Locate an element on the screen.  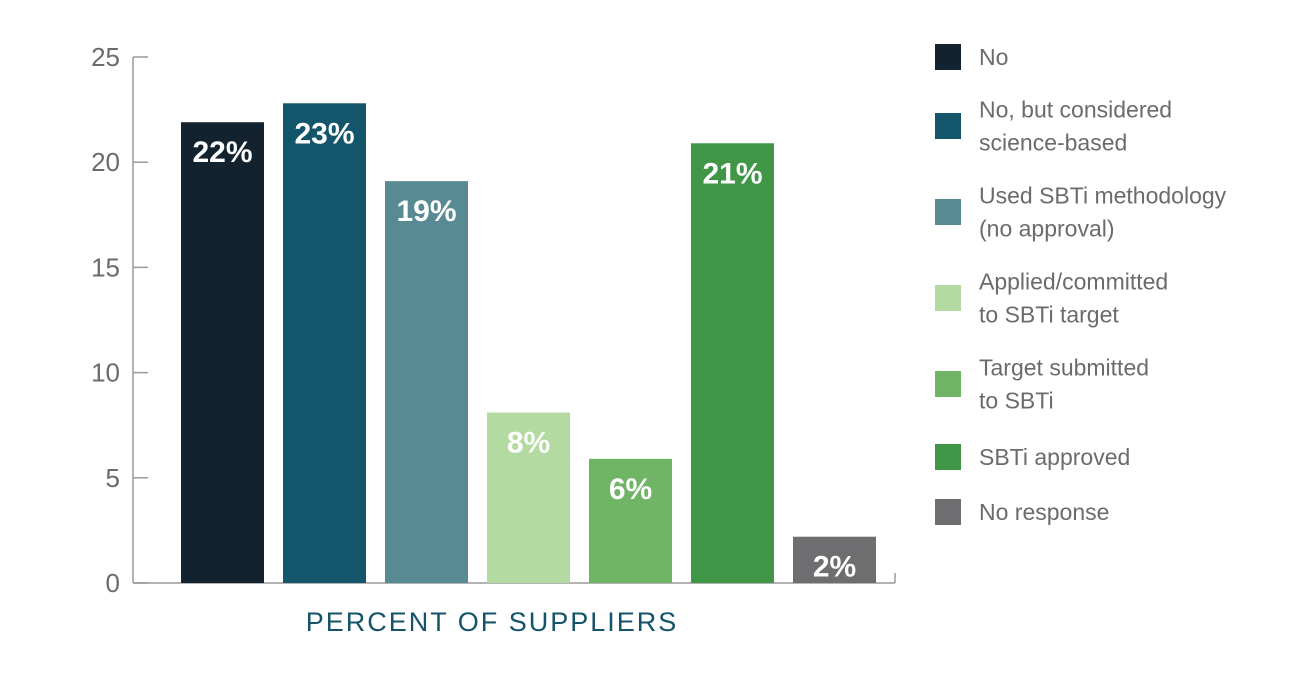
legend-item: SBTi approved is located at coordinates (1032, 457).